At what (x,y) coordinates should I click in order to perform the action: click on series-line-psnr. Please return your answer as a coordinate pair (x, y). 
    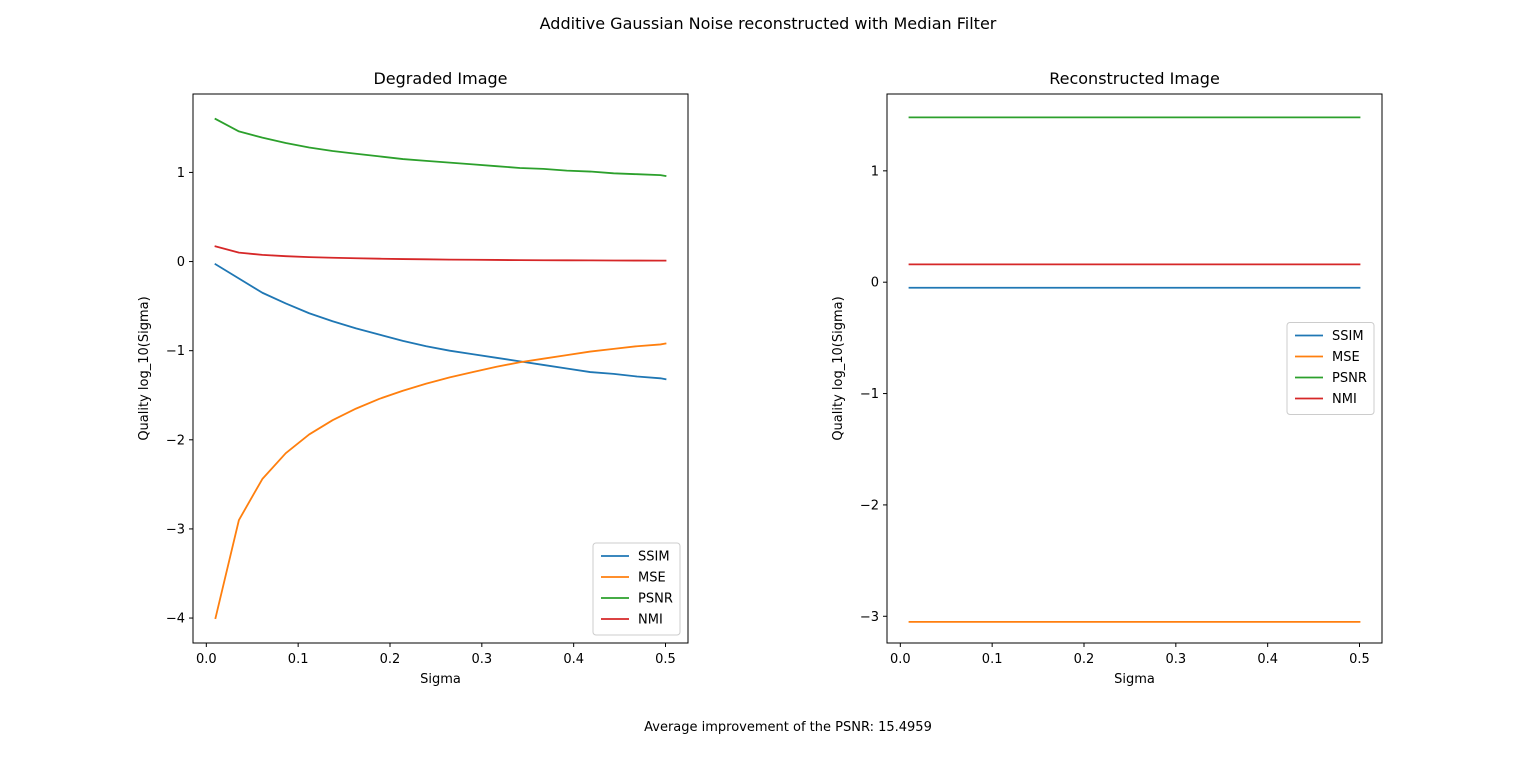
    Looking at the image, I should click on (440, 147).